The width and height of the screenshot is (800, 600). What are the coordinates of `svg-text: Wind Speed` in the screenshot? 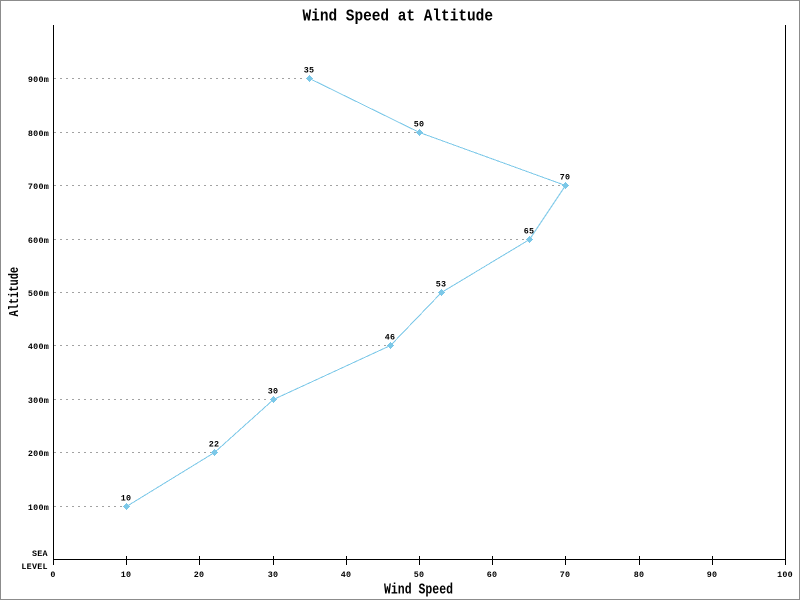 It's located at (418, 591).